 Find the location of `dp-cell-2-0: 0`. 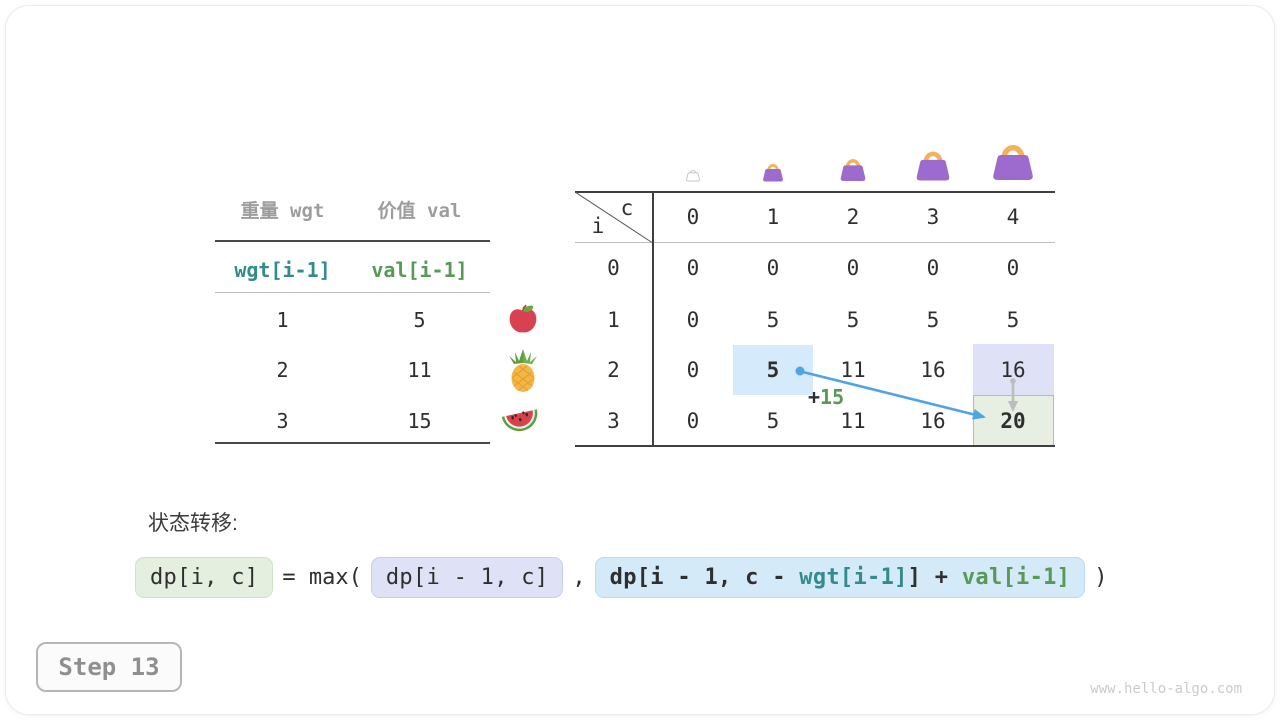

dp-cell-2-0: 0 is located at coordinates (693, 370).